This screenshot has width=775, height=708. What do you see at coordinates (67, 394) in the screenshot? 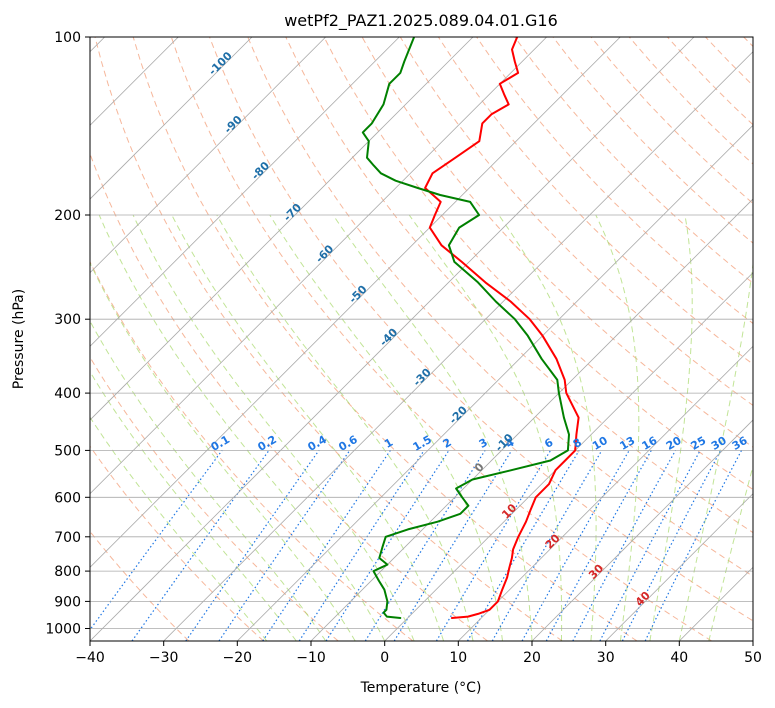
I see `y-tick-label: 400` at bounding box center [67, 394].